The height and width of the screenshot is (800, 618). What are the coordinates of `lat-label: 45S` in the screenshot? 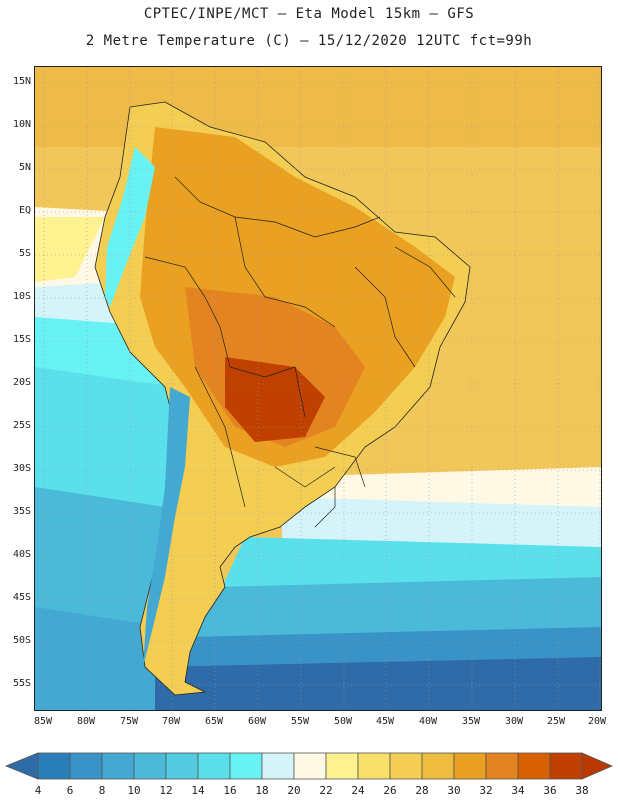 It's located at (21, 597).